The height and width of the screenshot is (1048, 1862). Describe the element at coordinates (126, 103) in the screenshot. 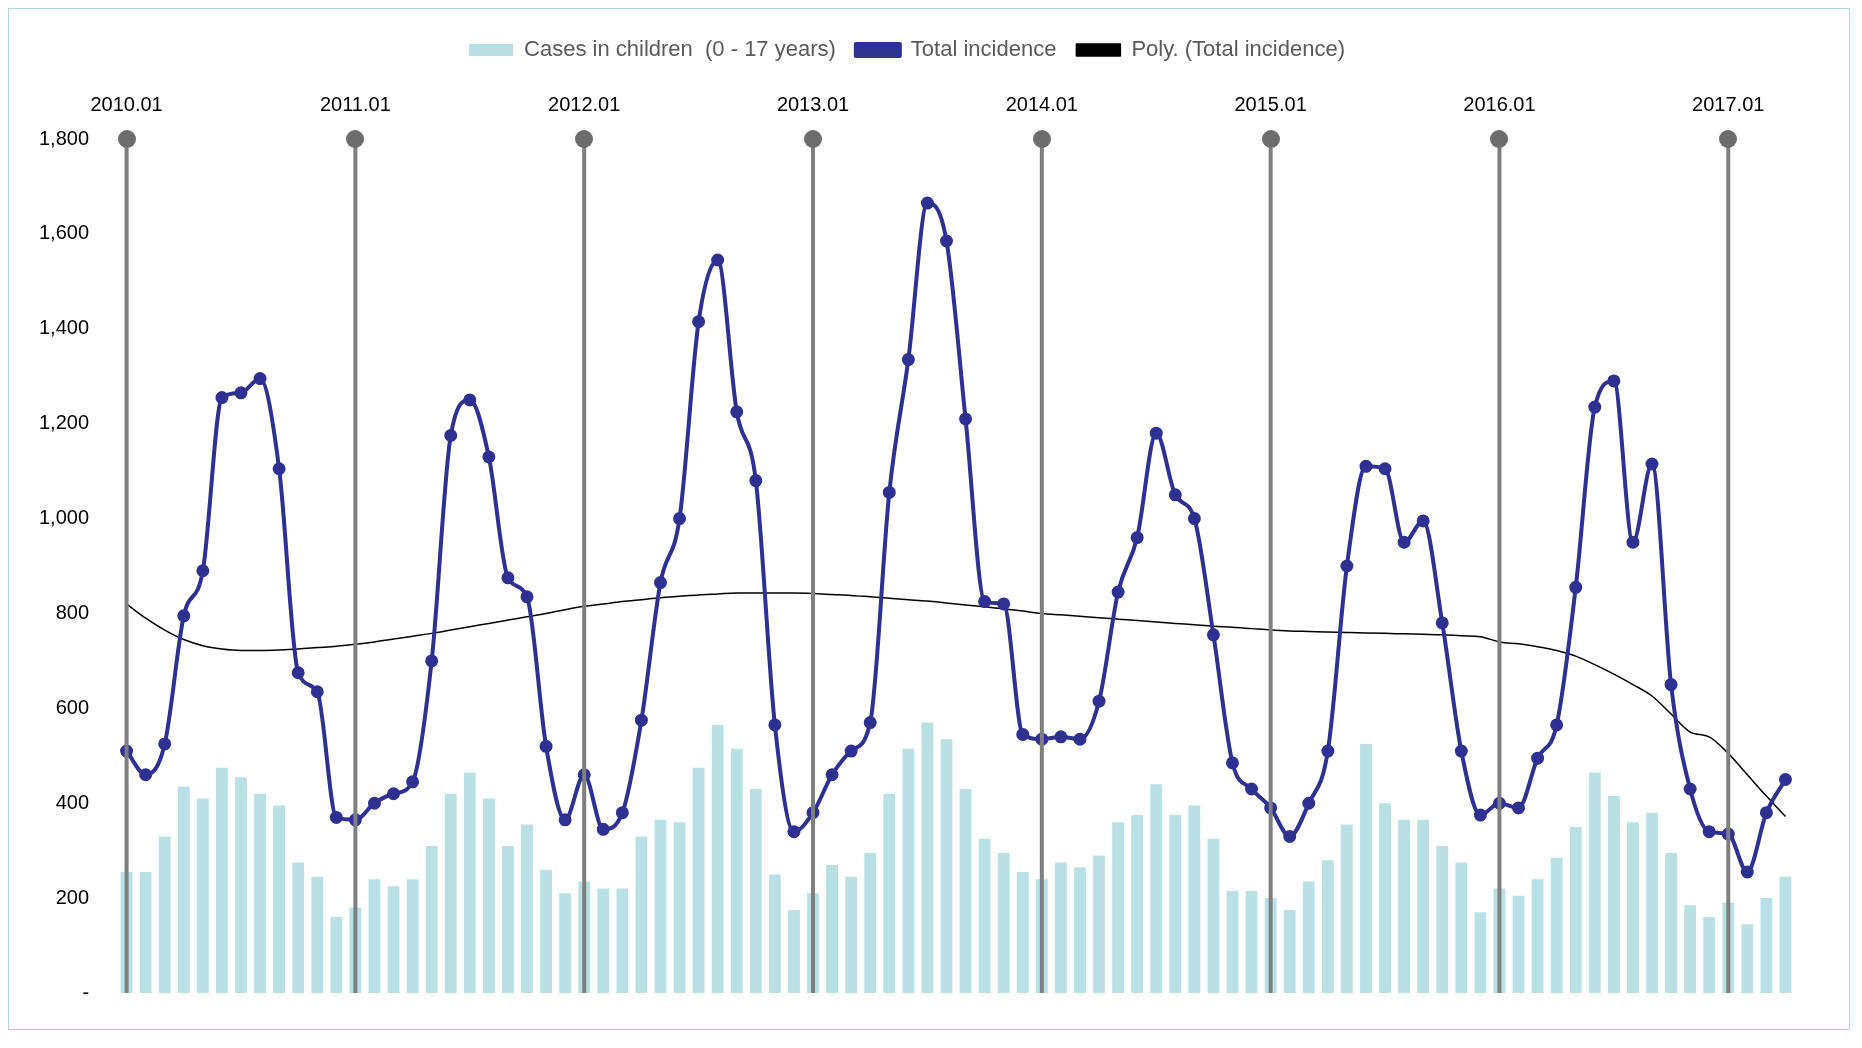

I see `x-tick-label: 2010.01` at that location.